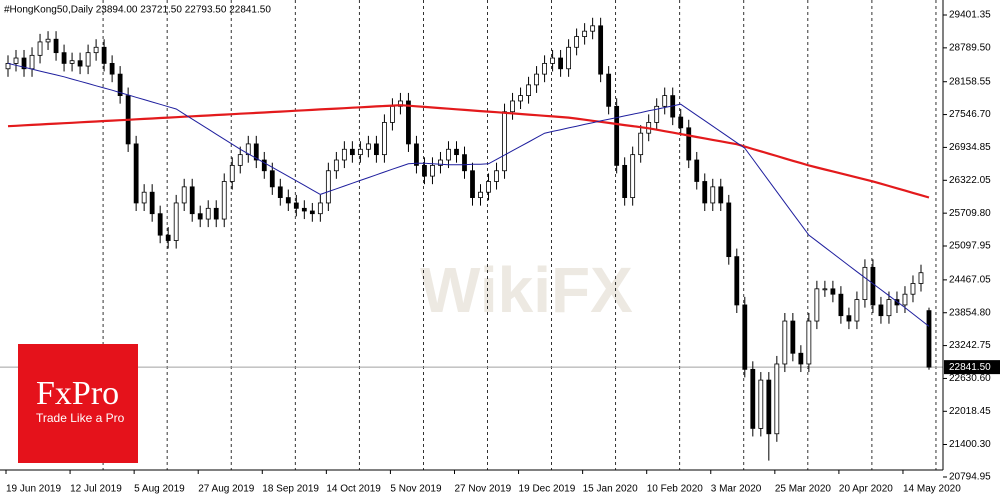 This screenshot has width=1000, height=500. What do you see at coordinates (970, 180) in the screenshot?
I see `y-tick-label: 26322.05` at bounding box center [970, 180].